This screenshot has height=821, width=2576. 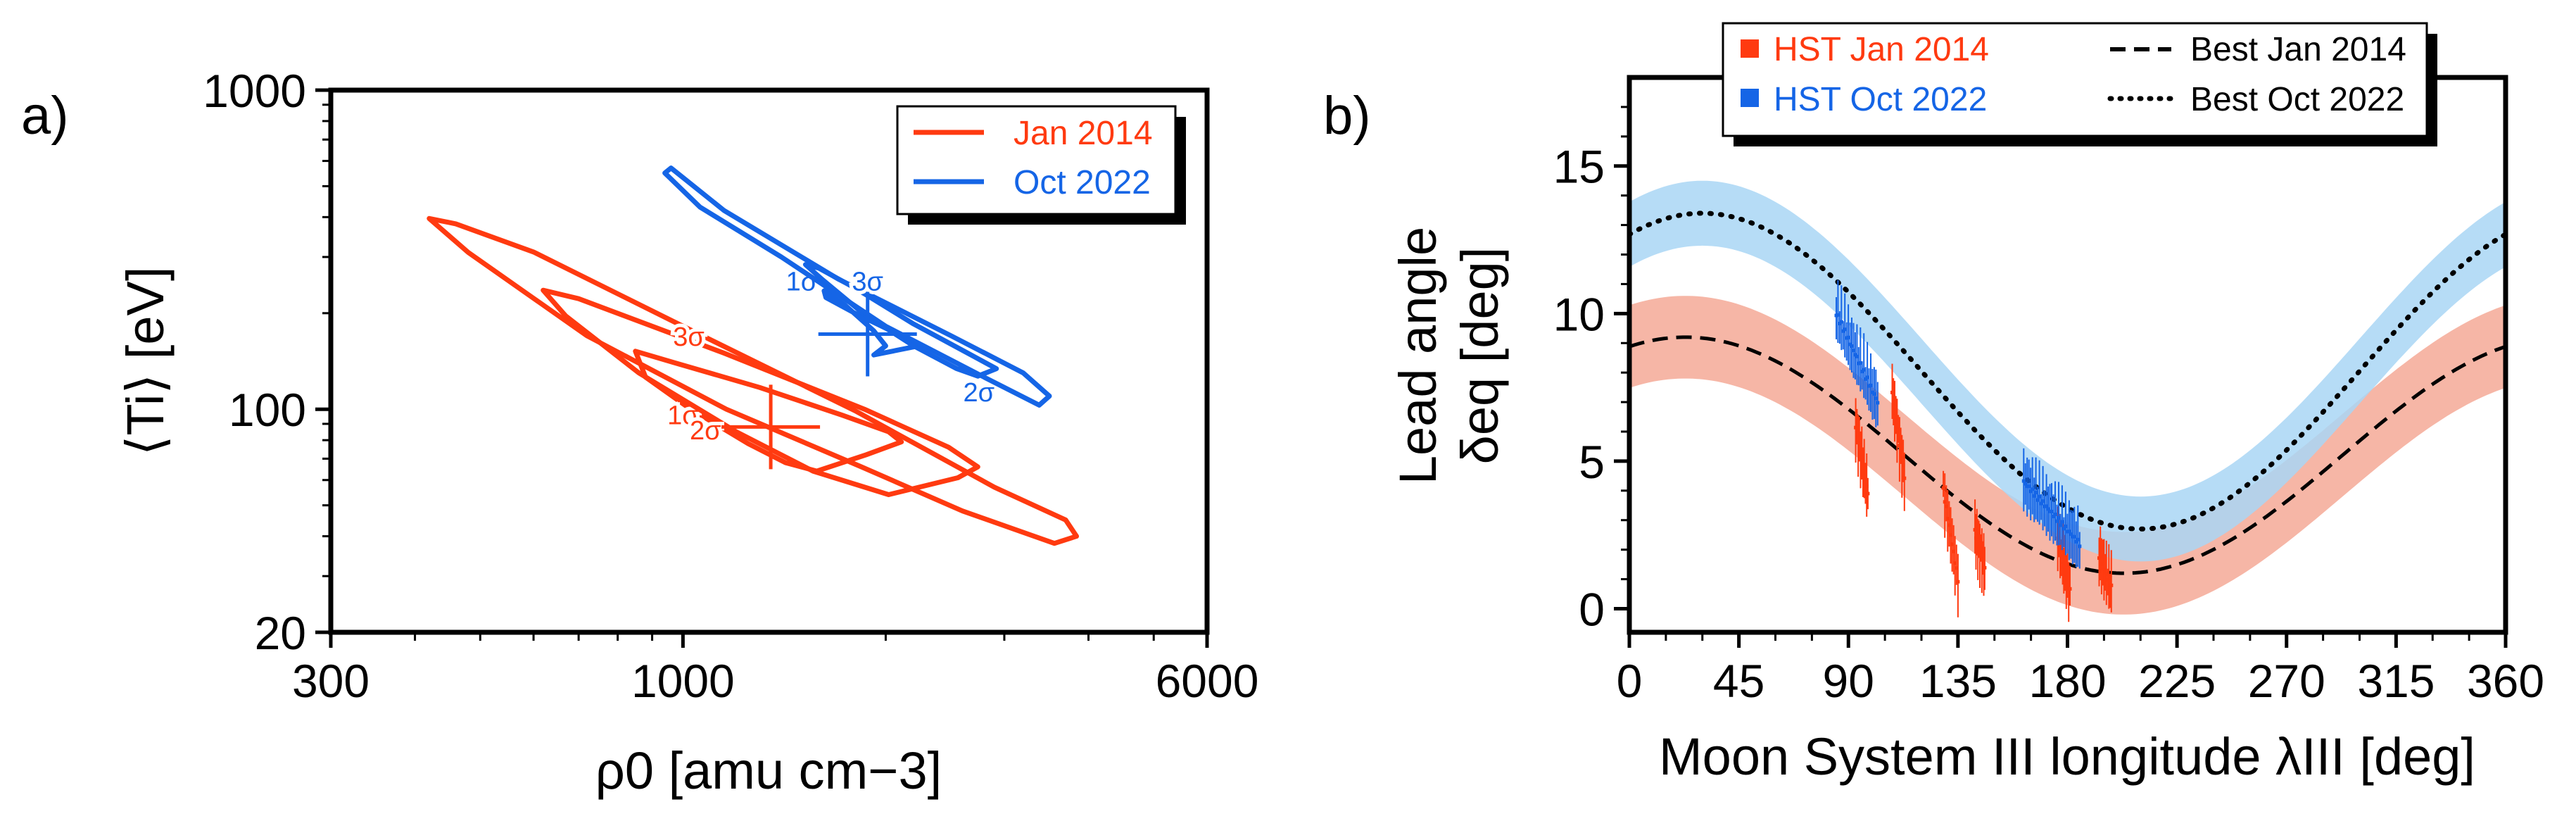 I want to click on x-tick-label: 135, so click(x=1958, y=681).